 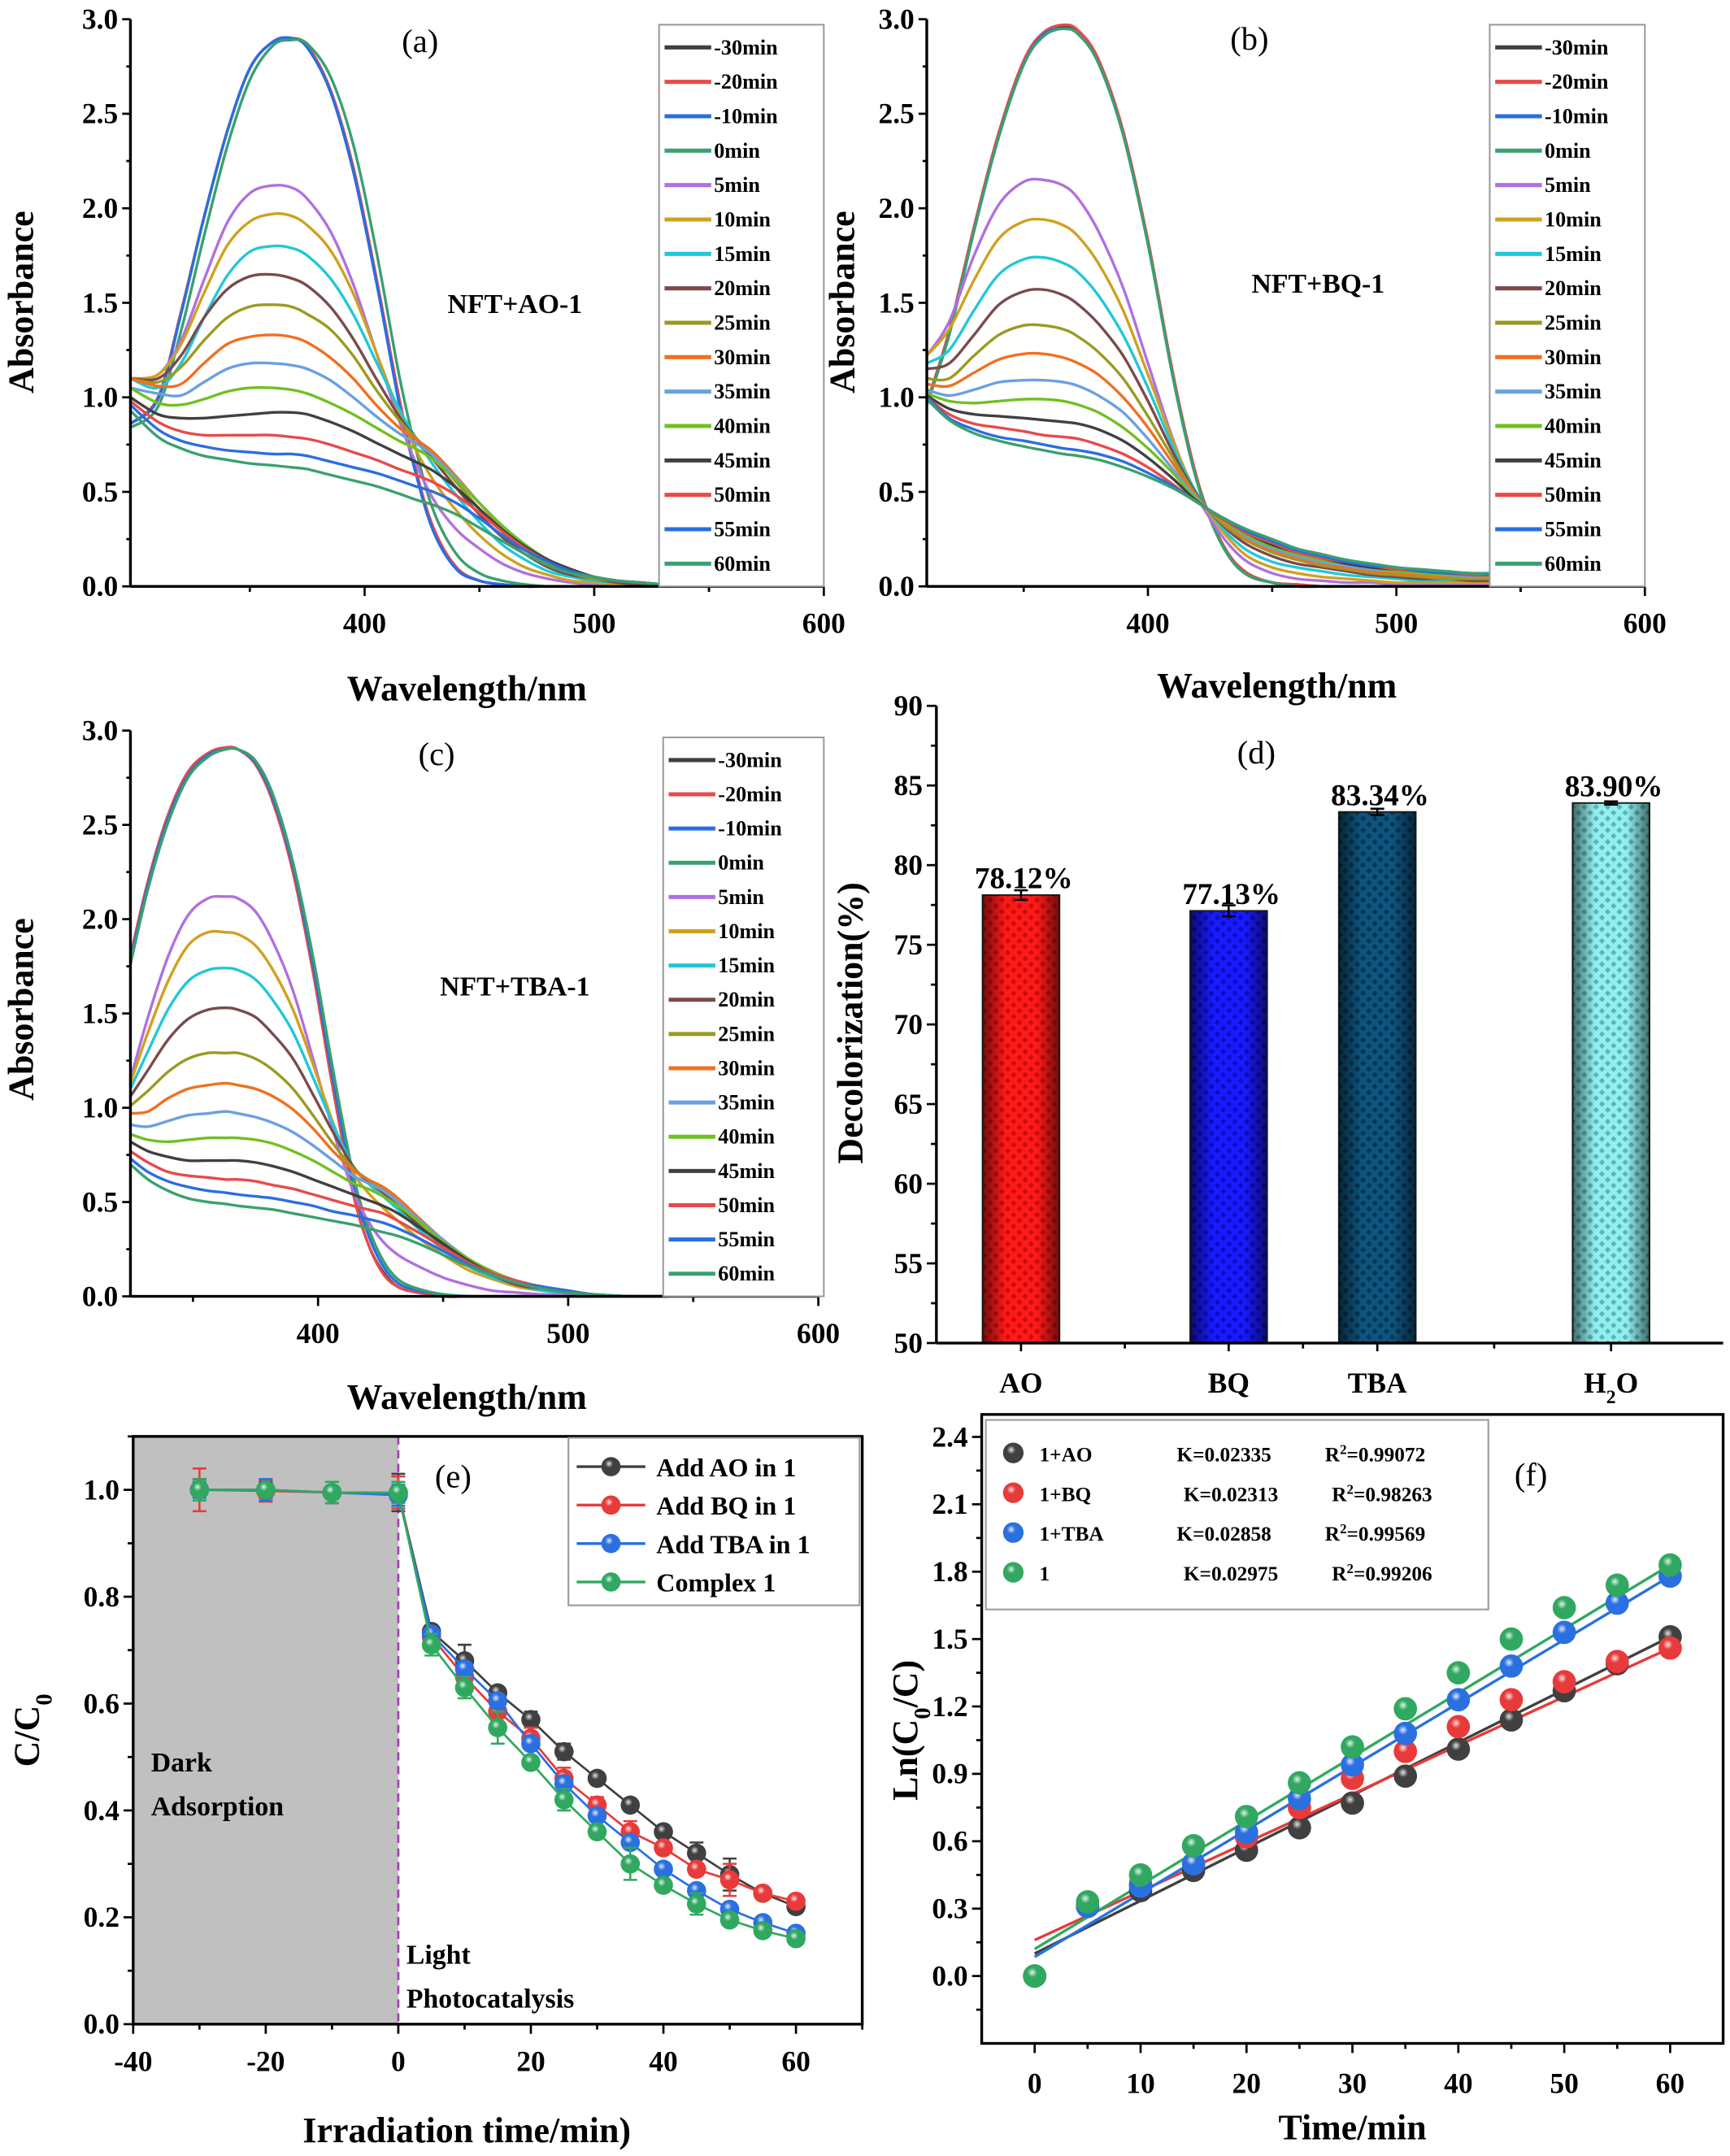 I want to click on r2-prefix: R, so click(x=1333, y=1534).